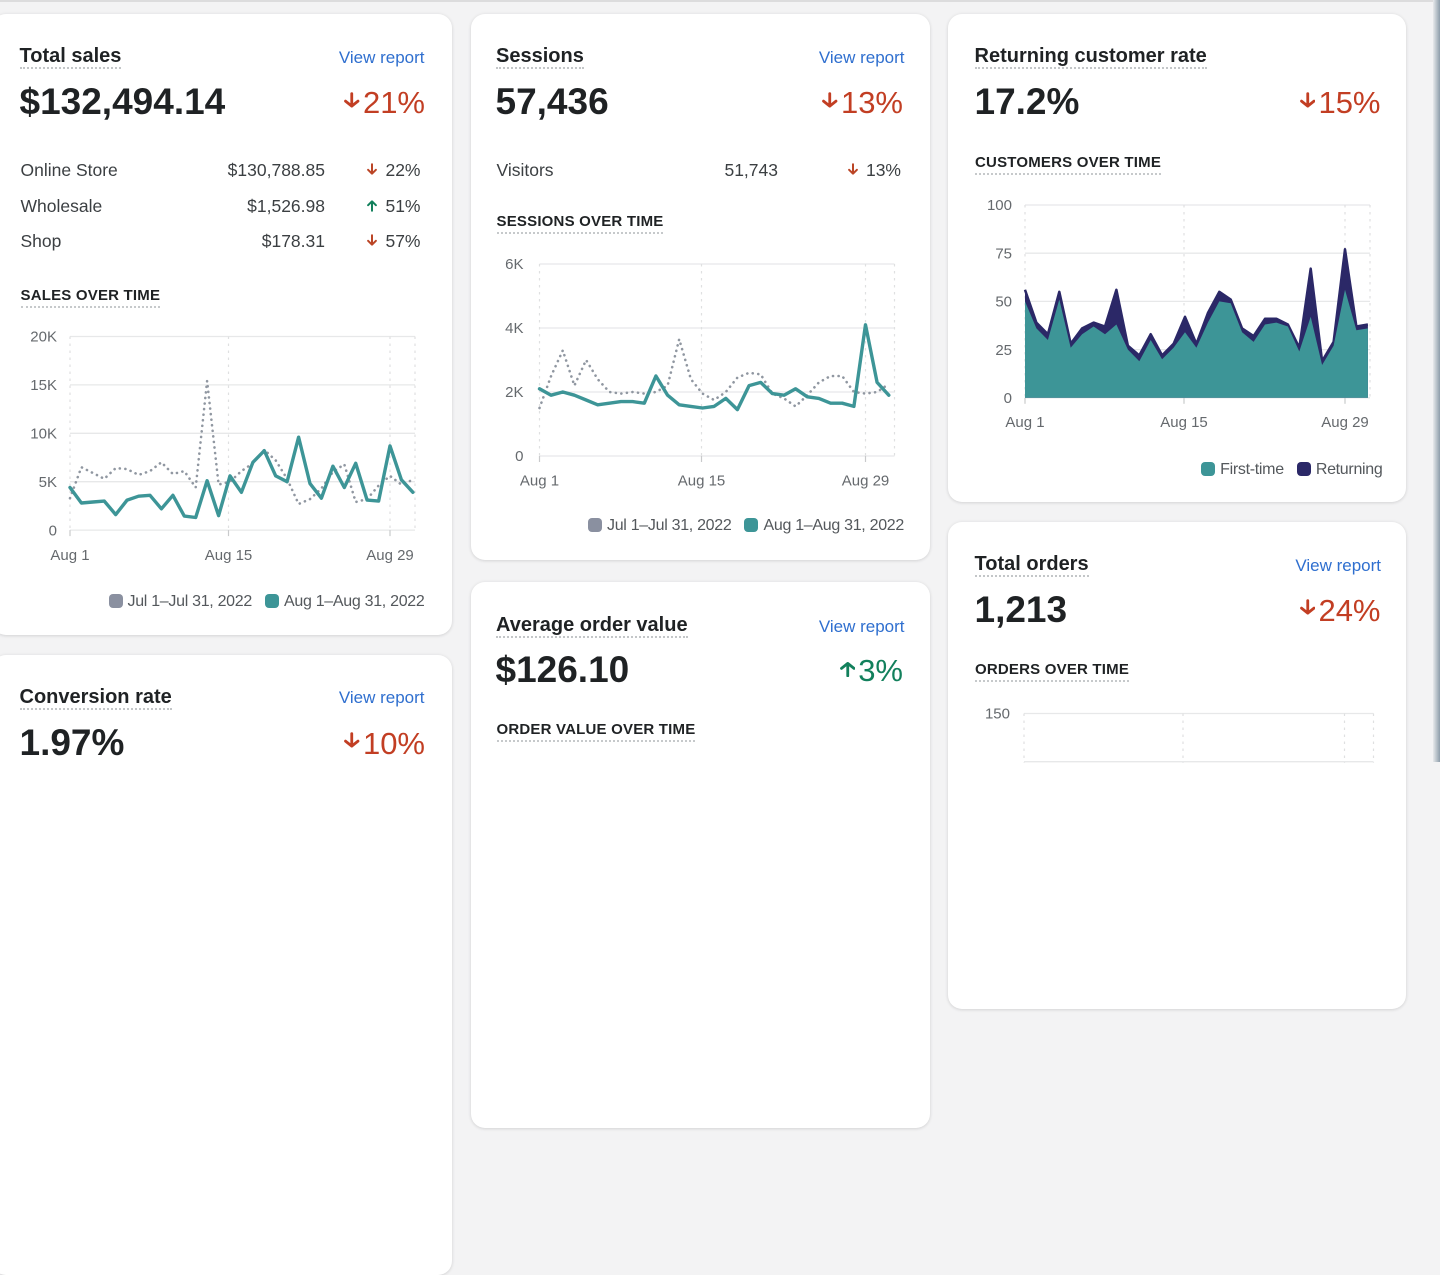 The image size is (1440, 1275). Describe the element at coordinates (1003, 253) in the screenshot. I see `svg-text: 75` at that location.